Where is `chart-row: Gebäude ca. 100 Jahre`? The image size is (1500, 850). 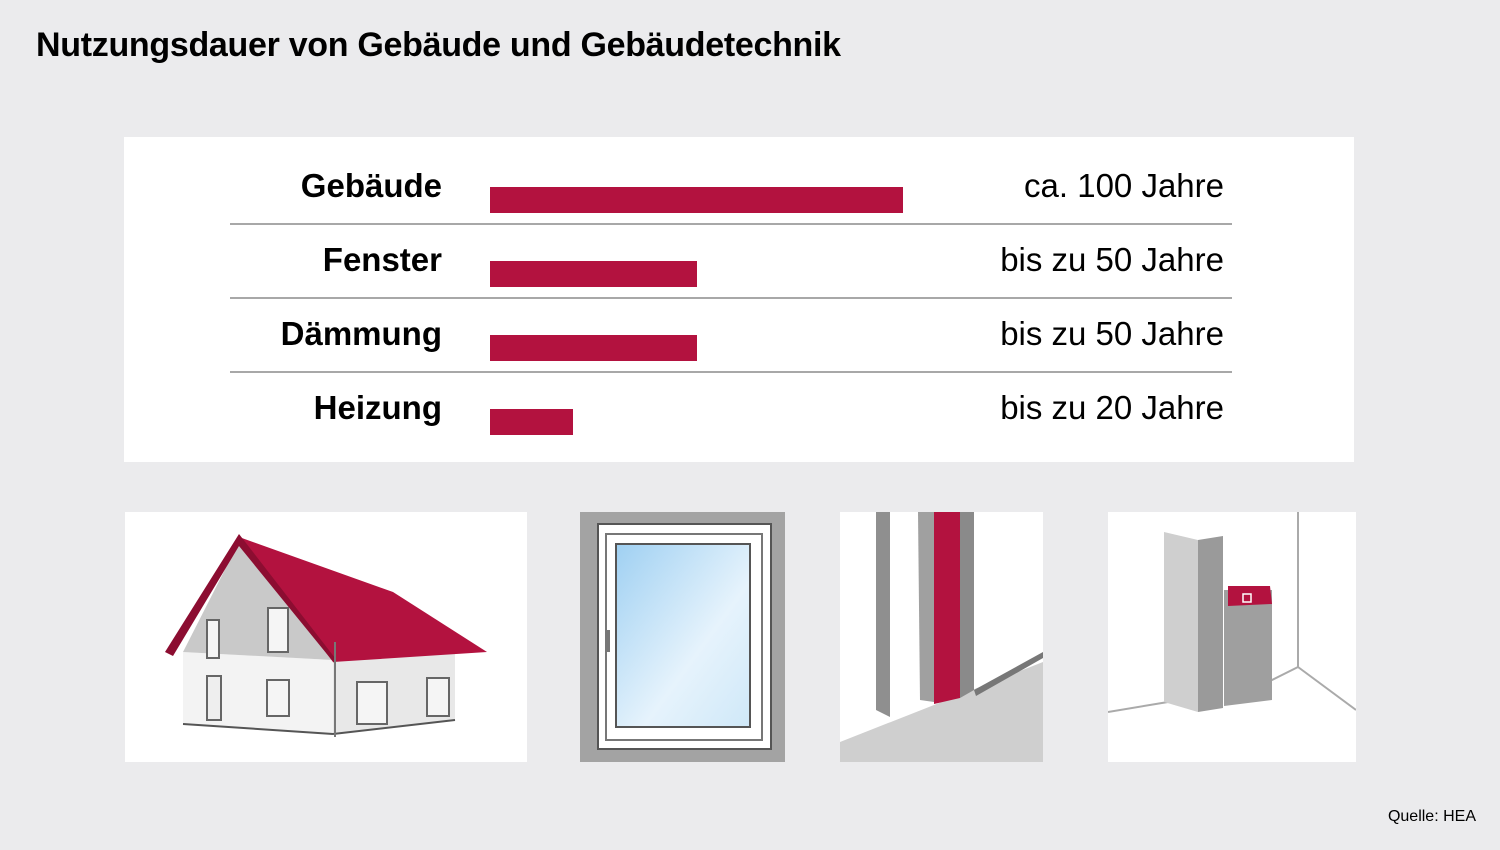 chart-row: Gebäude ca. 100 Jahre is located at coordinates (731, 187).